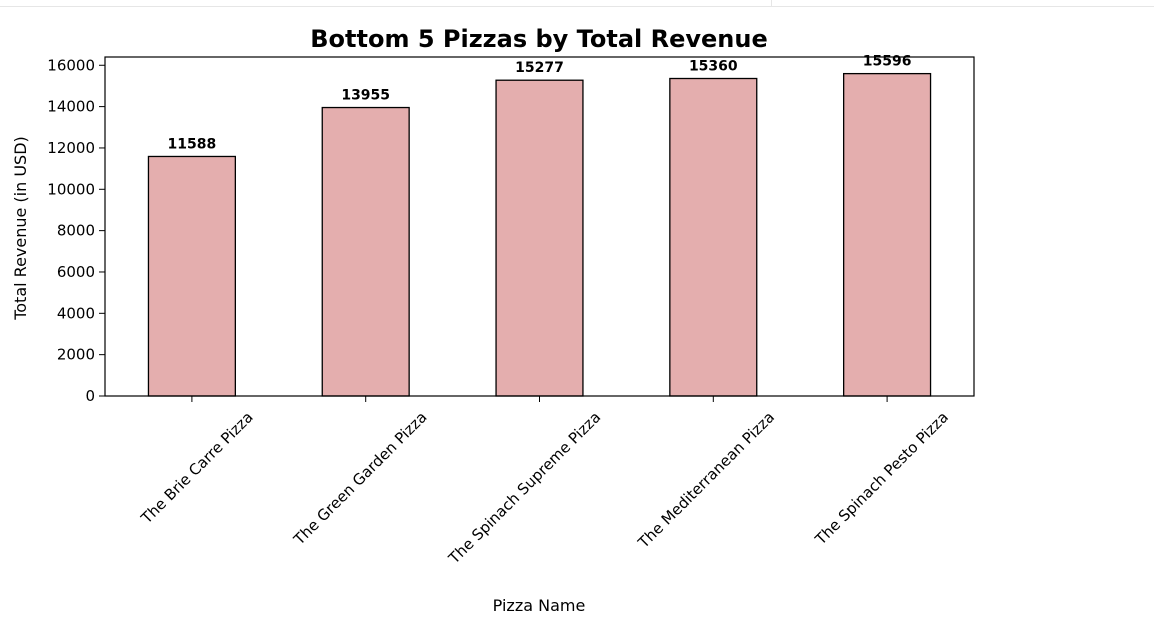  What do you see at coordinates (76, 272) in the screenshot?
I see `y-tick-label: 6000` at bounding box center [76, 272].